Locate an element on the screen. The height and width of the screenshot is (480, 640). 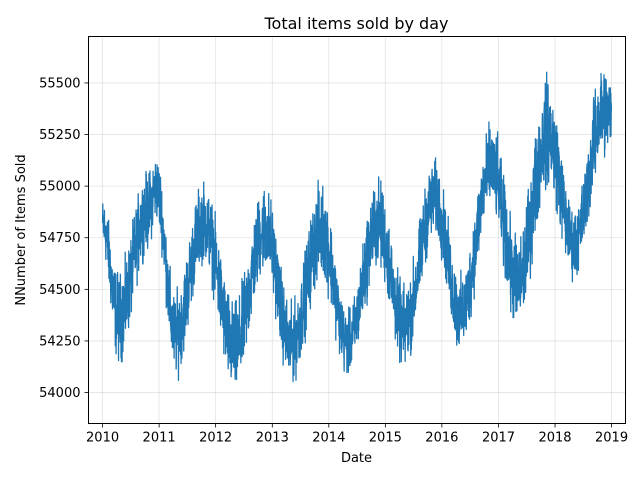
x-axis-title: Date is located at coordinates (356, 458).